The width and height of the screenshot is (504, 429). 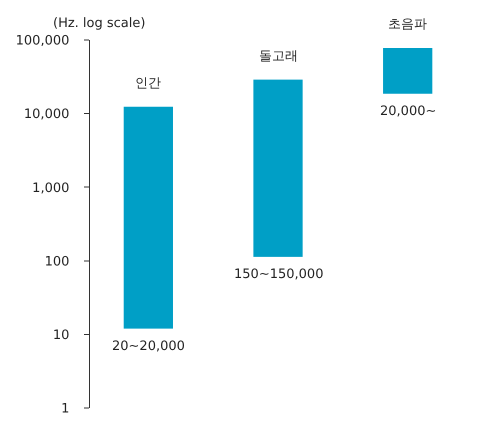 I want to click on y-tick-label: 1, so click(x=65, y=409).